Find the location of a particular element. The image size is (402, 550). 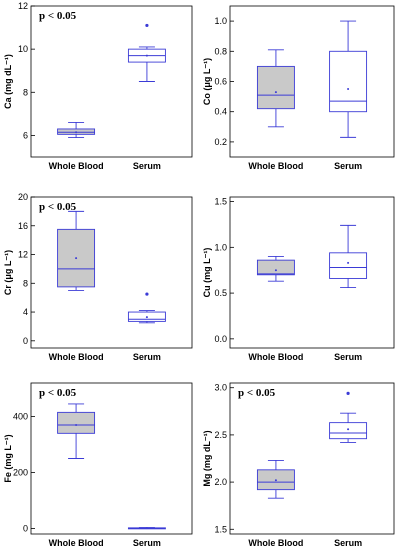

panel-4: 0.0 0.5 1.0 1.5 Cu (mg L⁻¹) Whole Blood Serum is located at coordinates (298, 279).